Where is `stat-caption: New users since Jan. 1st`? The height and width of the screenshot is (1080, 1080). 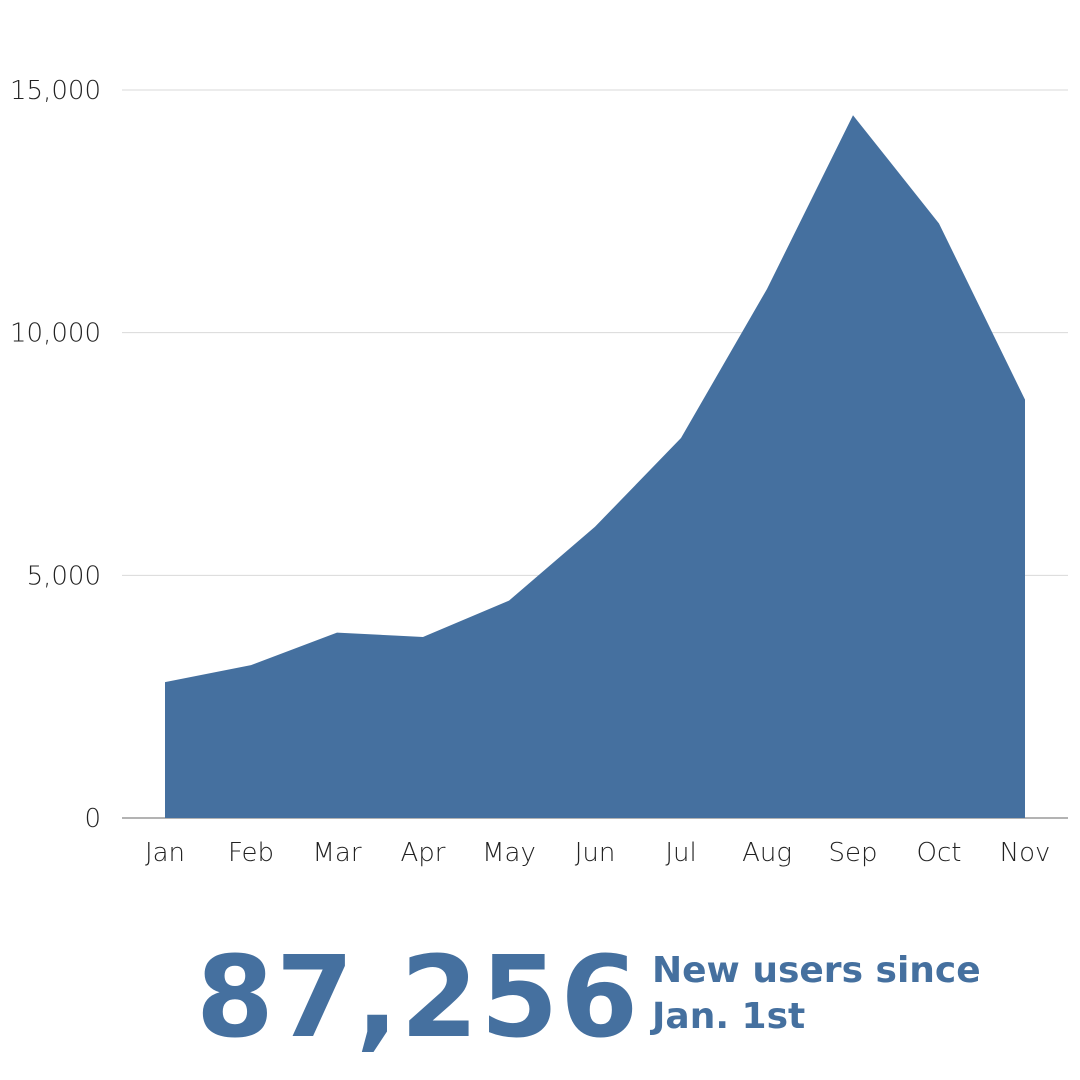
stat-caption: New users since Jan. 1st is located at coordinates (832, 994).